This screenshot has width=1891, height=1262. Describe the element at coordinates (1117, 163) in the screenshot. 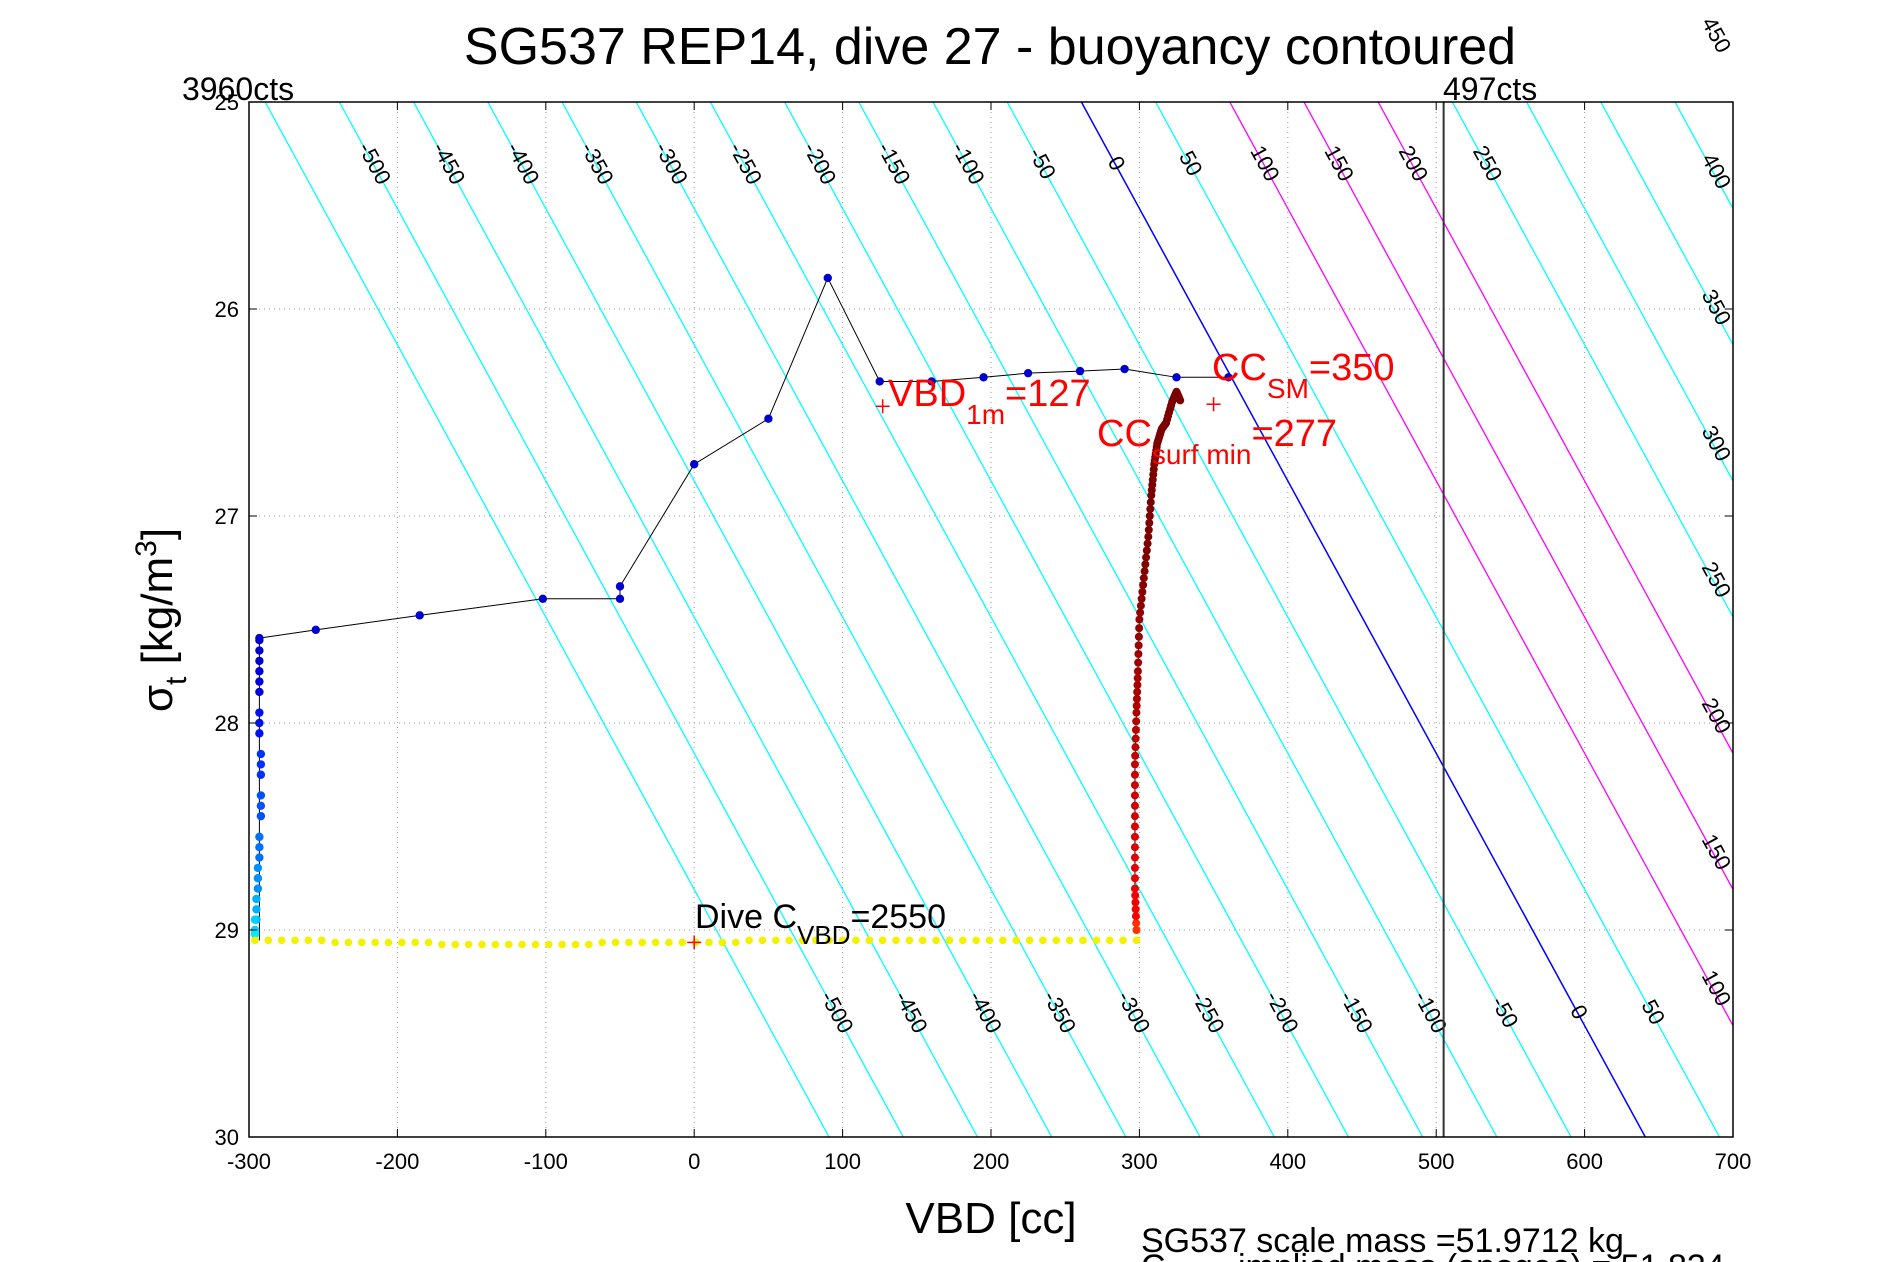

I see `contour-label: 0` at that location.